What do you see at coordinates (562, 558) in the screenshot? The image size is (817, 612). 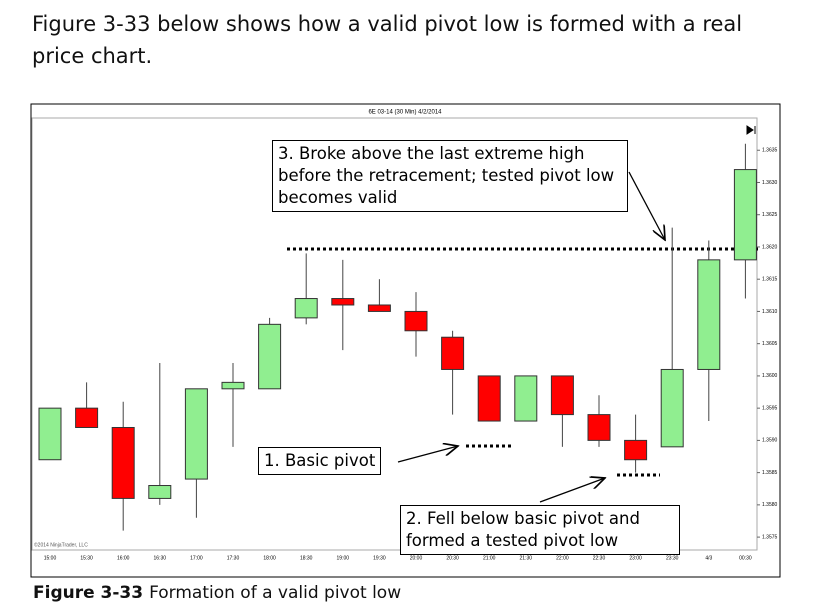 I see `x-tick-label: 22:00` at bounding box center [562, 558].